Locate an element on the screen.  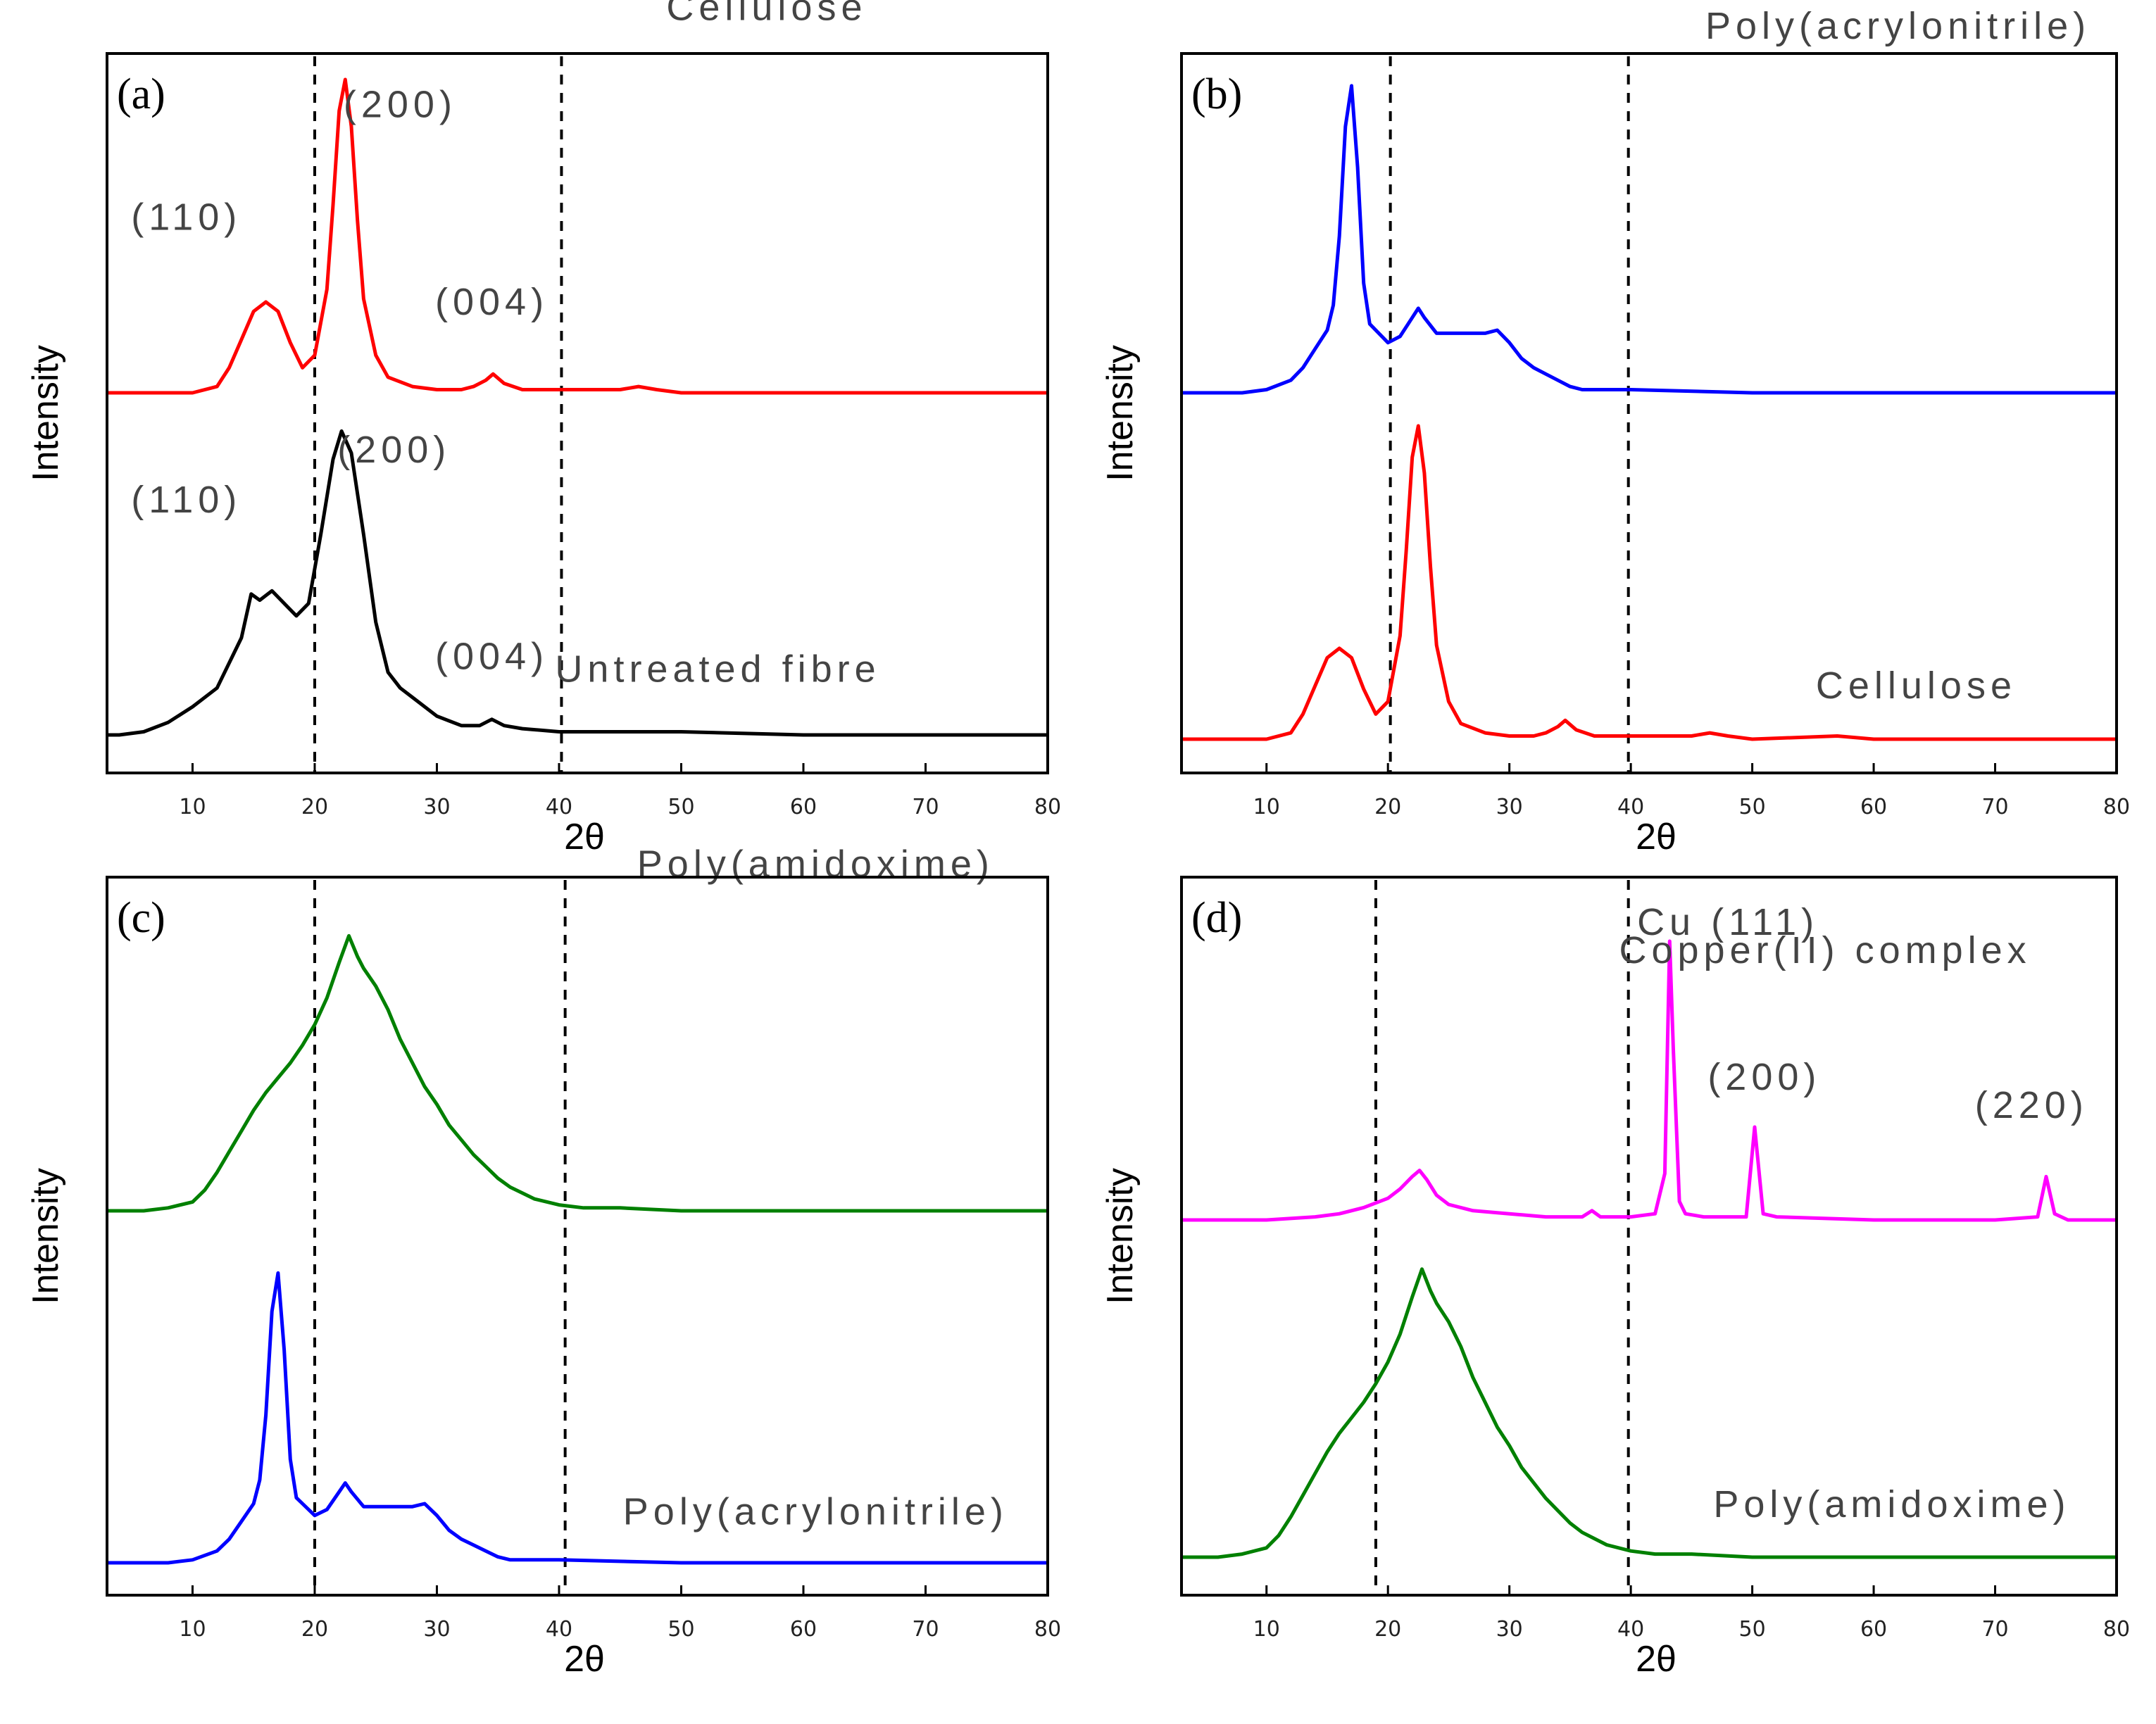
peak-annotation-1: (110) is located at coordinates (186, 217).